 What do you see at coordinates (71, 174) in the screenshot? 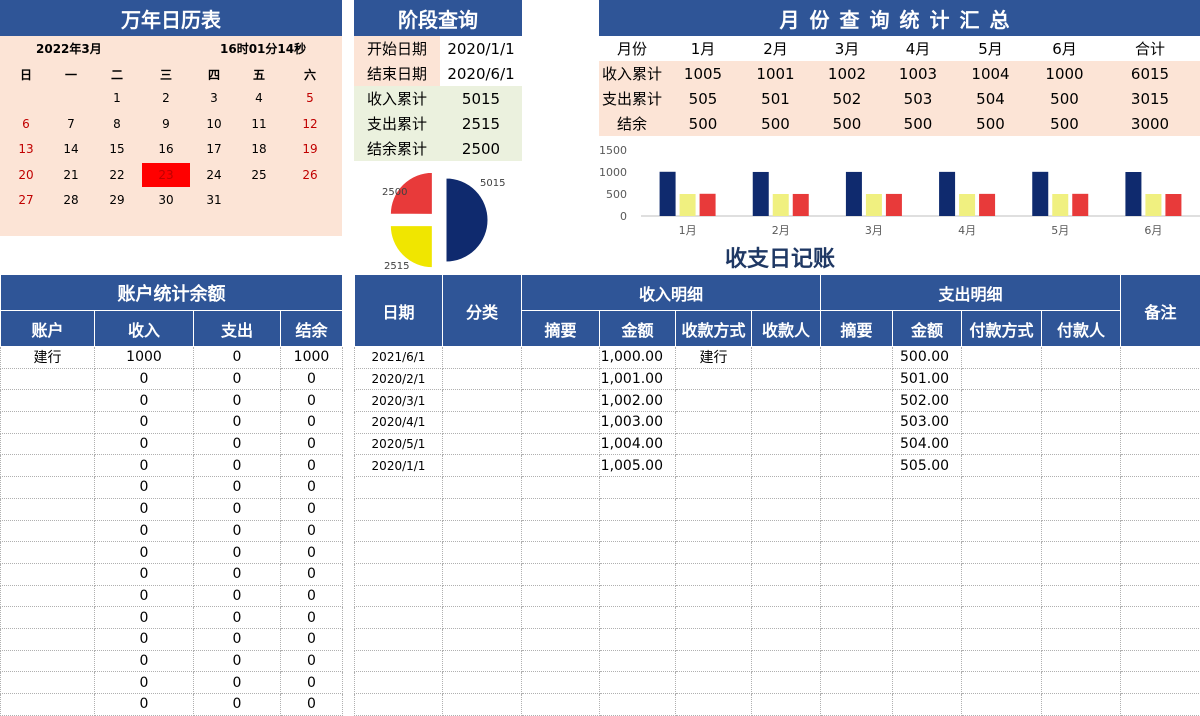
I see `calendar-day: 21` at bounding box center [71, 174].